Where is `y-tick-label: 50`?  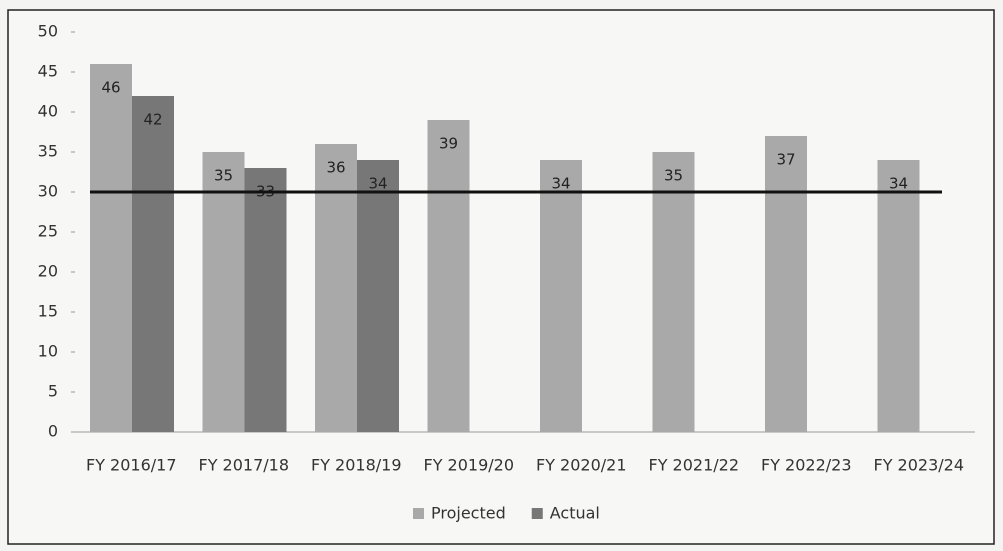
y-tick-label: 50 is located at coordinates (48, 31).